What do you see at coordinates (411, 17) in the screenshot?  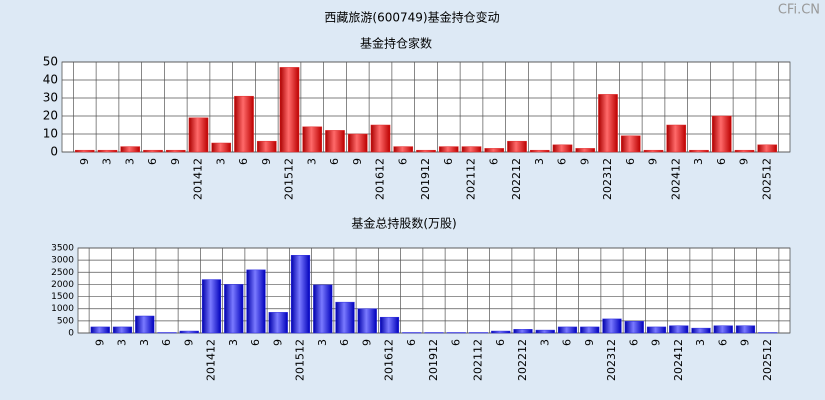 I see `page-title: 西藏旅游(600749)基金持仓变动` at bounding box center [411, 17].